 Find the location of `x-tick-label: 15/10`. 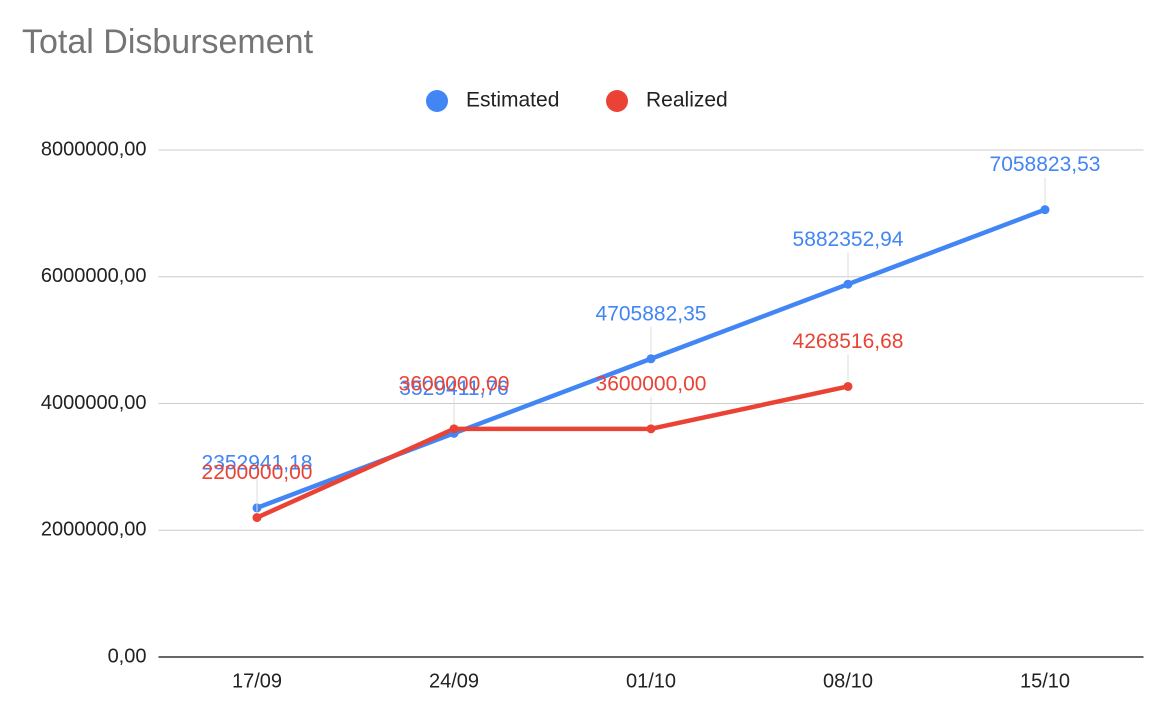

x-tick-label: 15/10 is located at coordinates (1045, 681).